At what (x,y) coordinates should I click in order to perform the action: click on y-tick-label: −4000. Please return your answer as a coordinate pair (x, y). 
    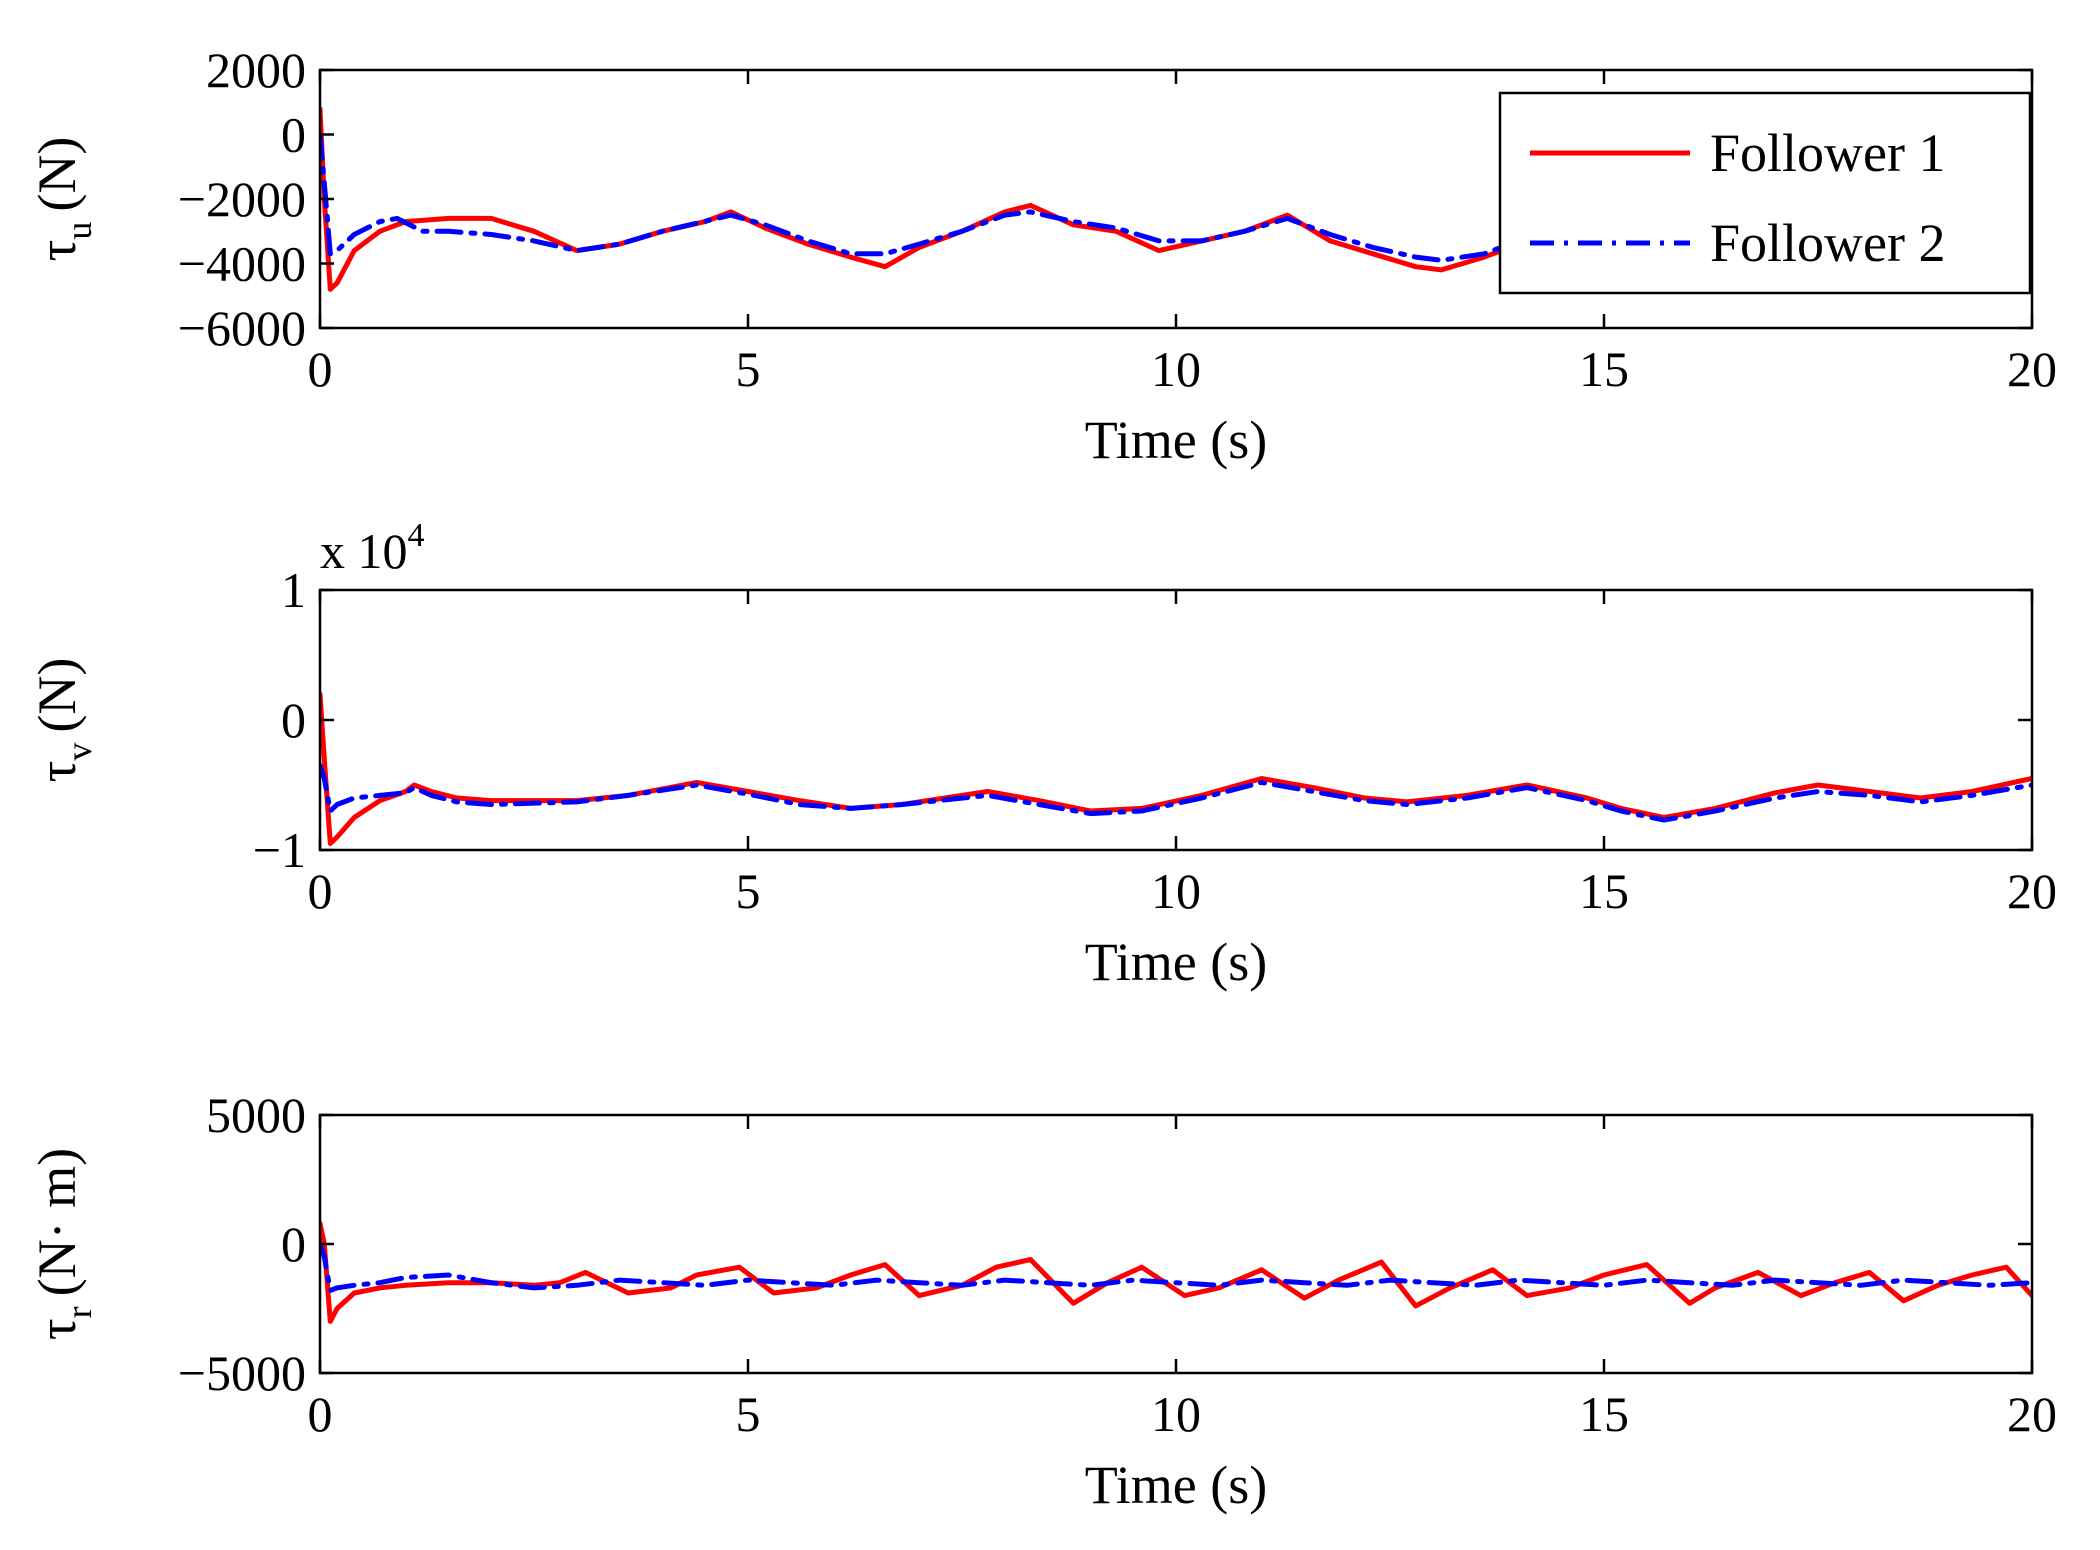
    Looking at the image, I should click on (242, 264).